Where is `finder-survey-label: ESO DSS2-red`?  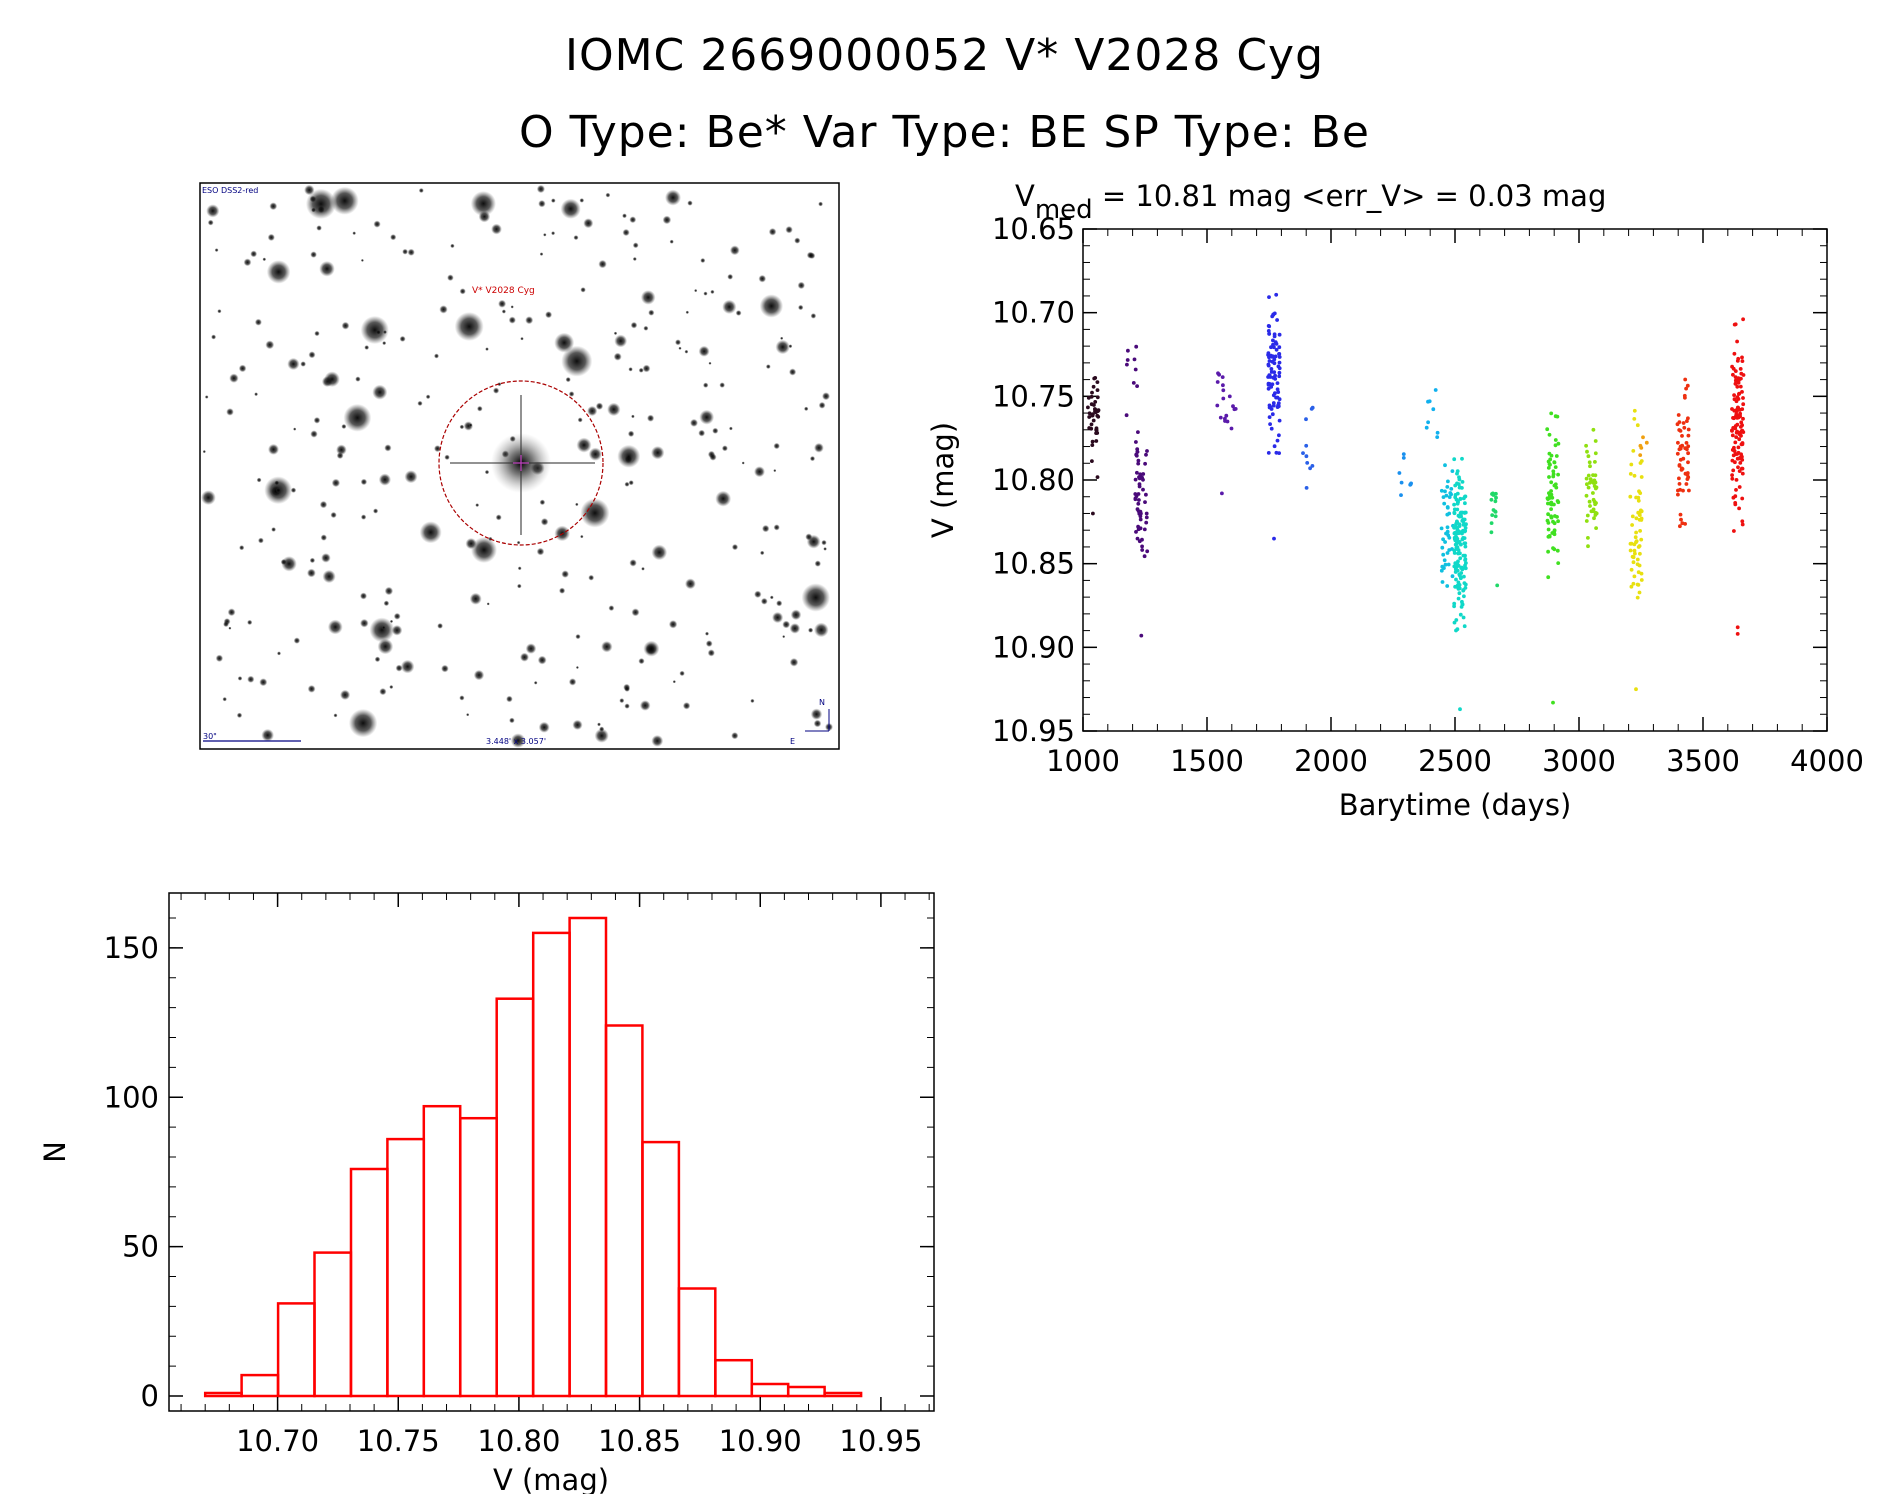 finder-survey-label: ESO DSS2-red is located at coordinates (230, 190).